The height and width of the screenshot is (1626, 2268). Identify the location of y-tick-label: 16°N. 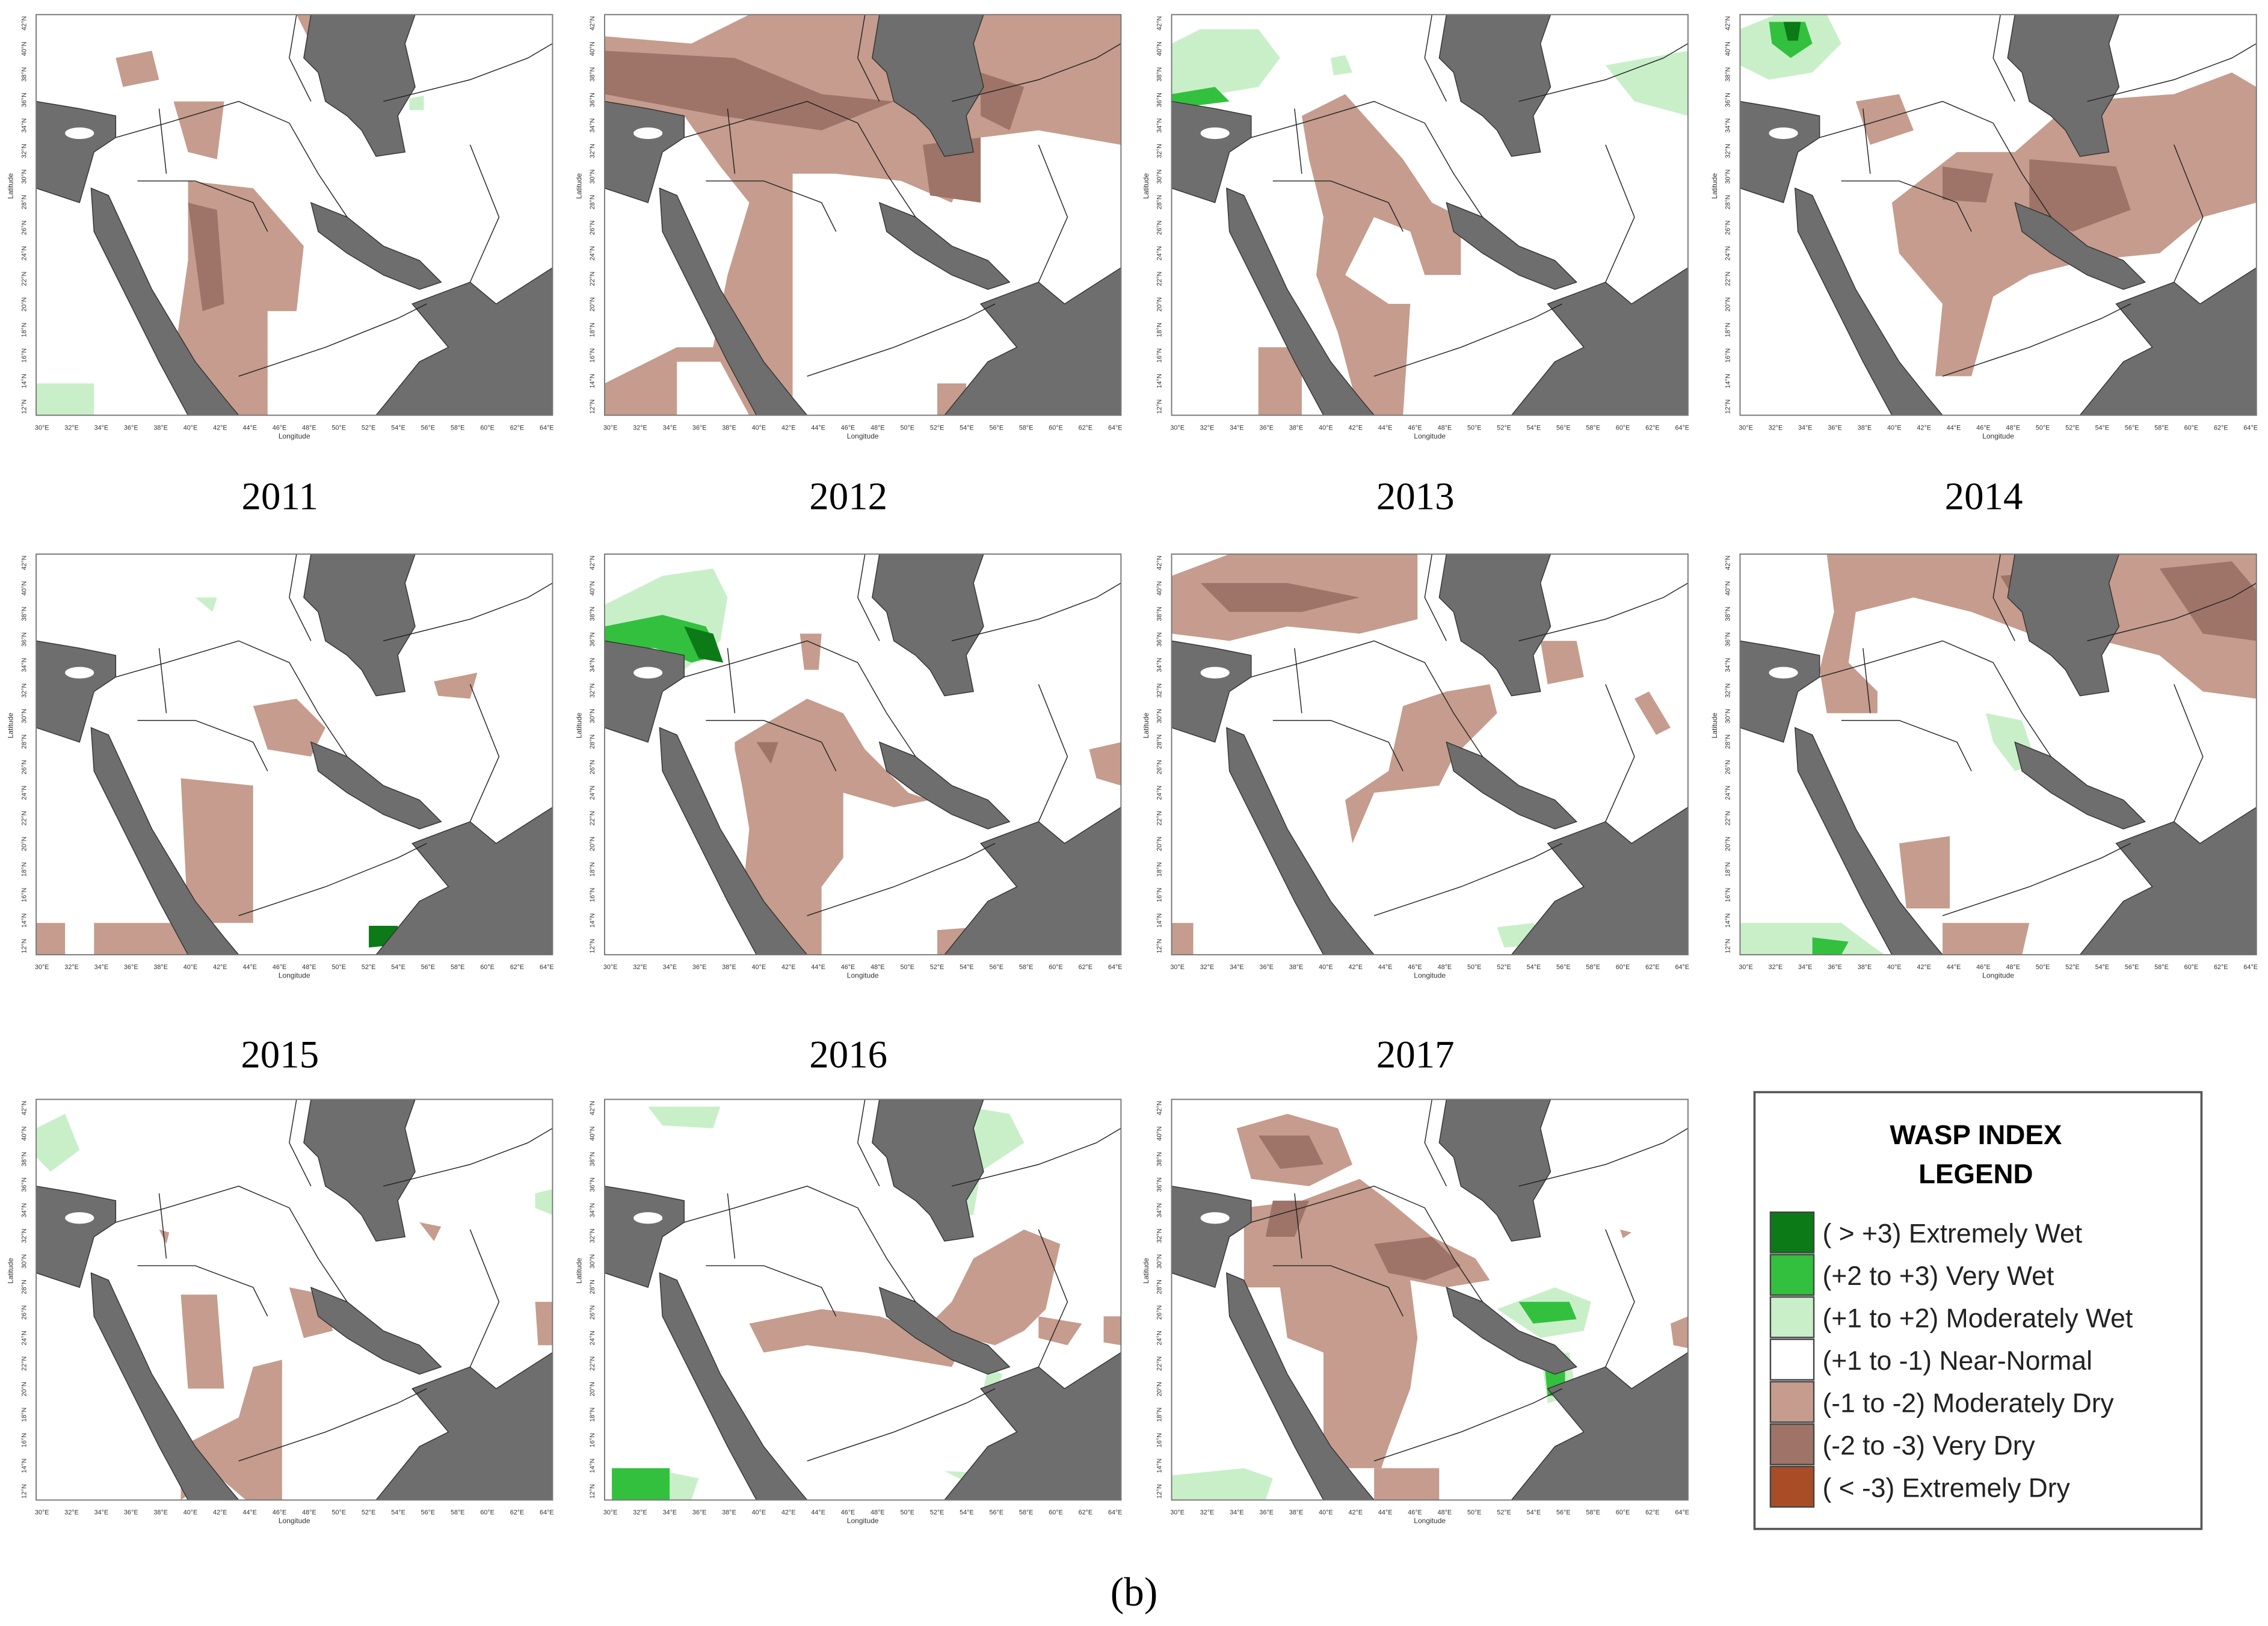
(1728, 355).